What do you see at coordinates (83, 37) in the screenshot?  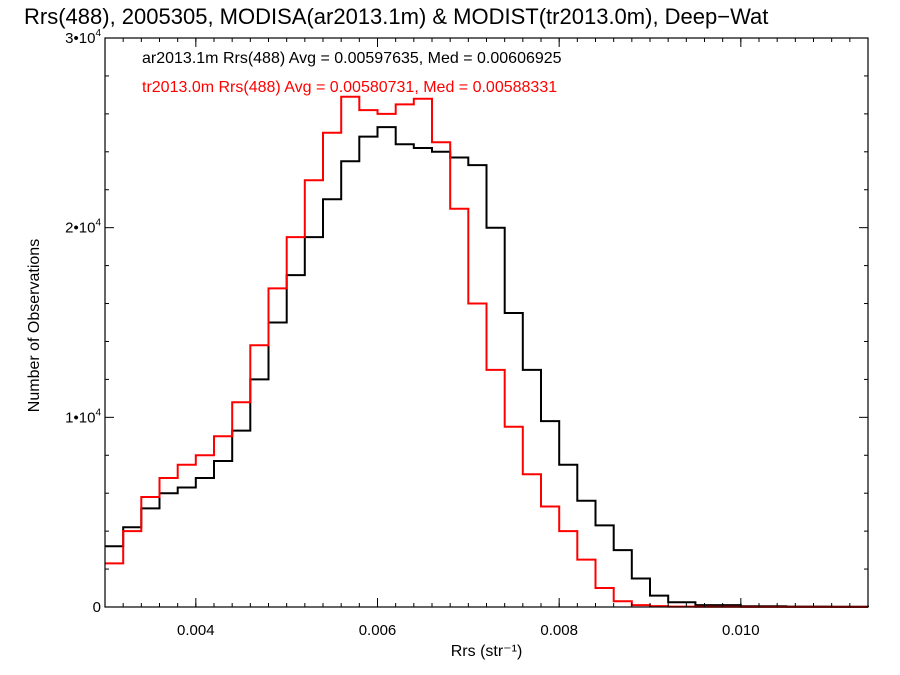 I see `y-tick-label: 3•104` at bounding box center [83, 37].